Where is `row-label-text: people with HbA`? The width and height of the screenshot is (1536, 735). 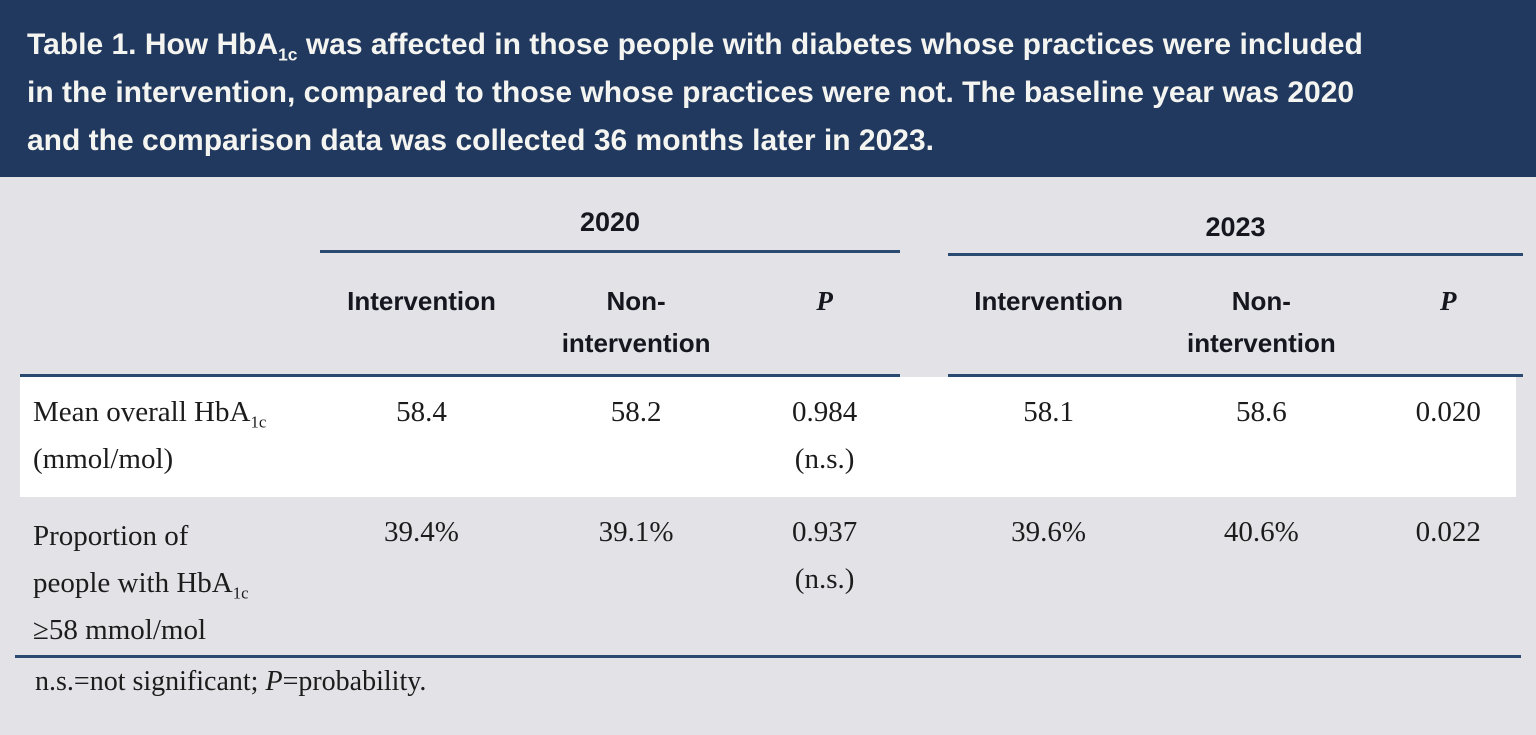 row-label-text: people with HbA is located at coordinates (133, 583).